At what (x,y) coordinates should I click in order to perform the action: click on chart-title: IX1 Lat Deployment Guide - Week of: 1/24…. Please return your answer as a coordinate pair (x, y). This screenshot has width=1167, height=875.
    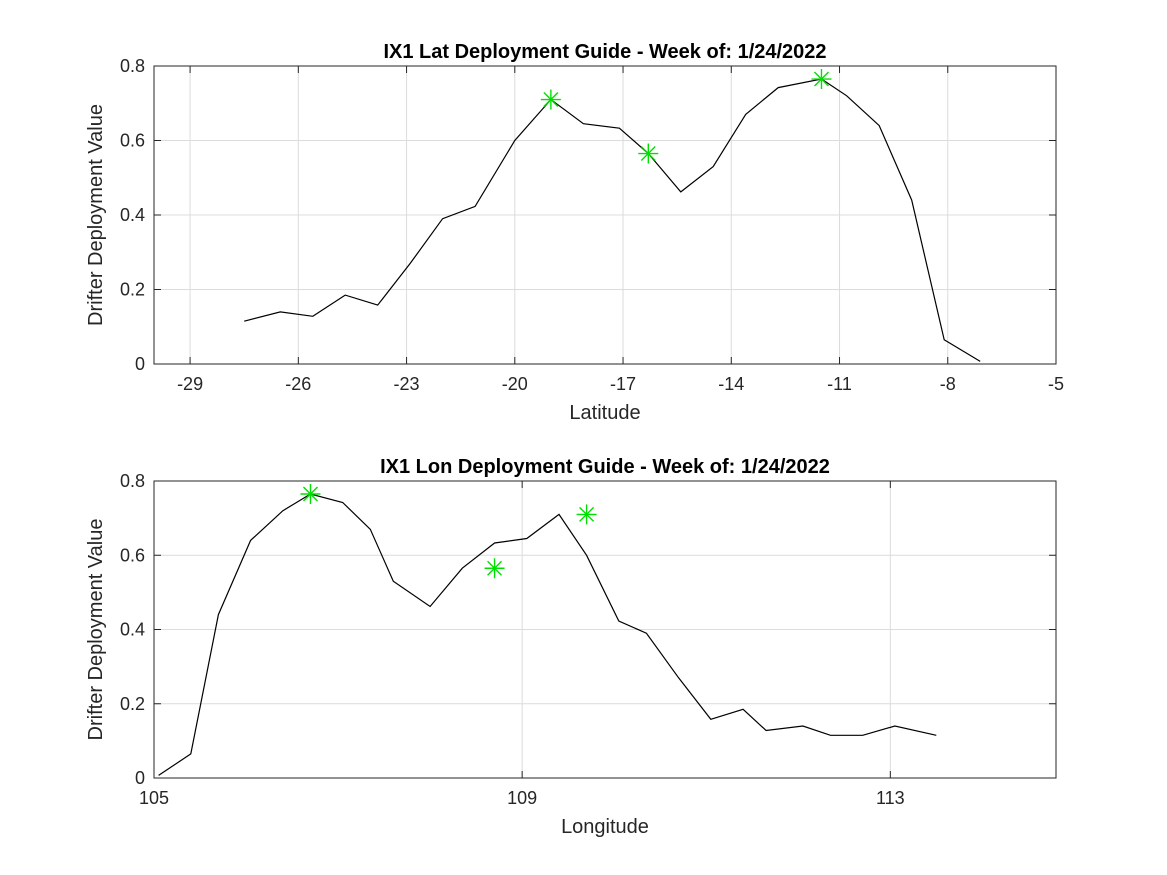
    Looking at the image, I should click on (604, 52).